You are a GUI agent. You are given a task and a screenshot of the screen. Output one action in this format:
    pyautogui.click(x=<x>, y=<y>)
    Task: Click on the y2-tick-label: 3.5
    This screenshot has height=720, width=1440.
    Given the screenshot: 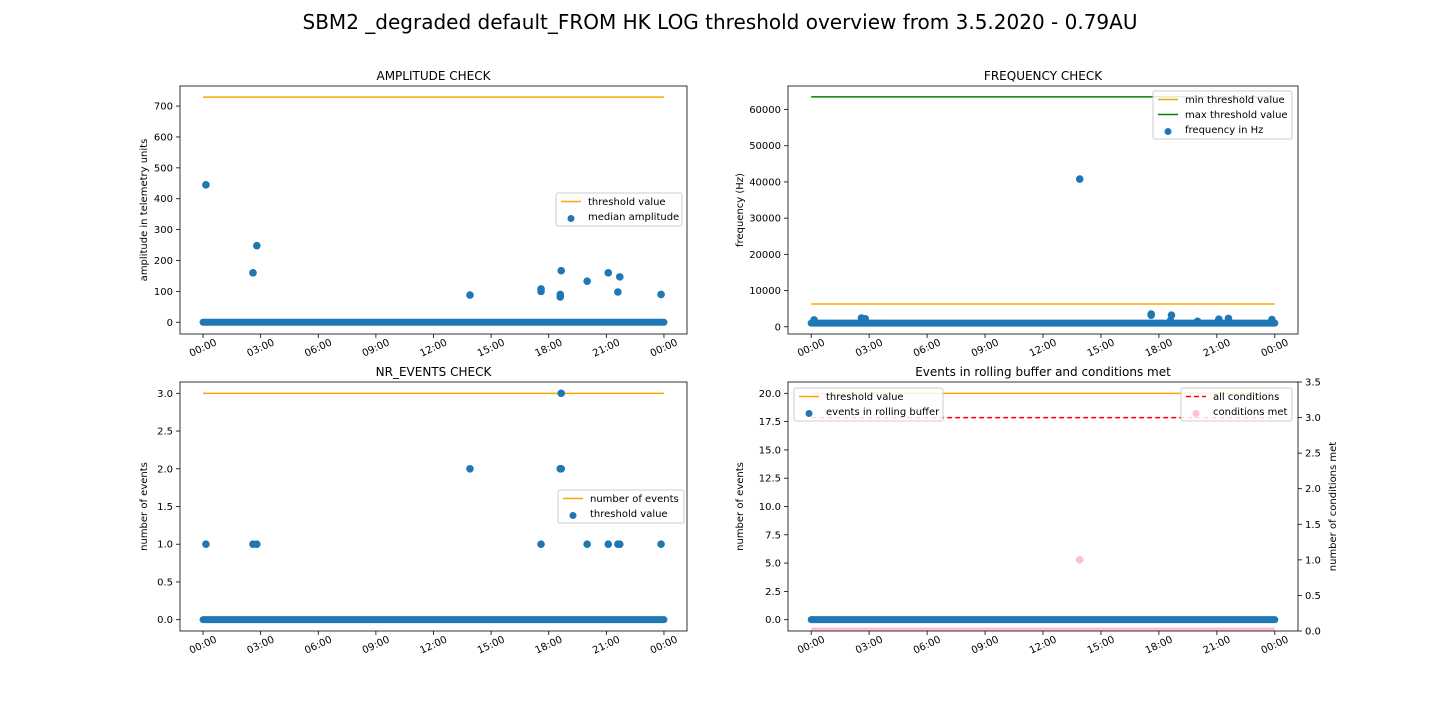 What is the action you would take?
    pyautogui.click(x=1313, y=383)
    